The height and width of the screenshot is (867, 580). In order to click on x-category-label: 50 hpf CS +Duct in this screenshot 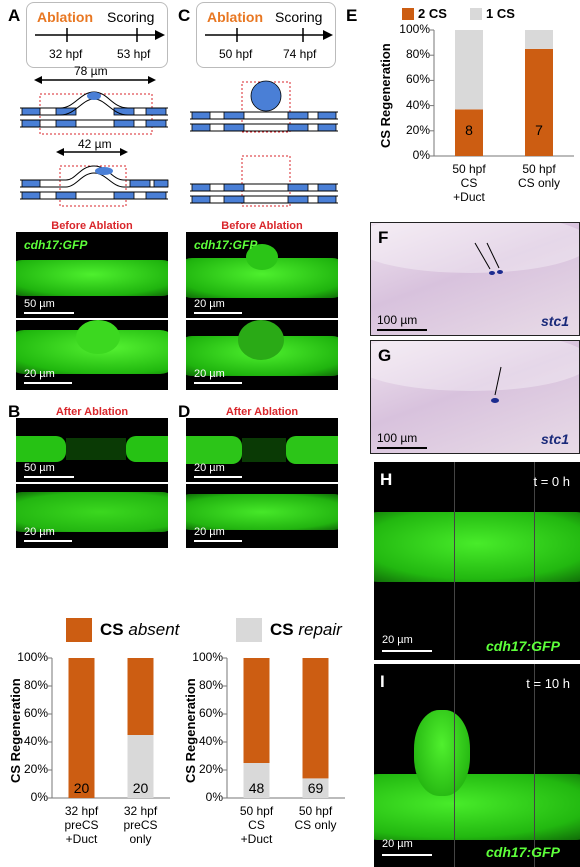, I will do `click(256, 825)`.